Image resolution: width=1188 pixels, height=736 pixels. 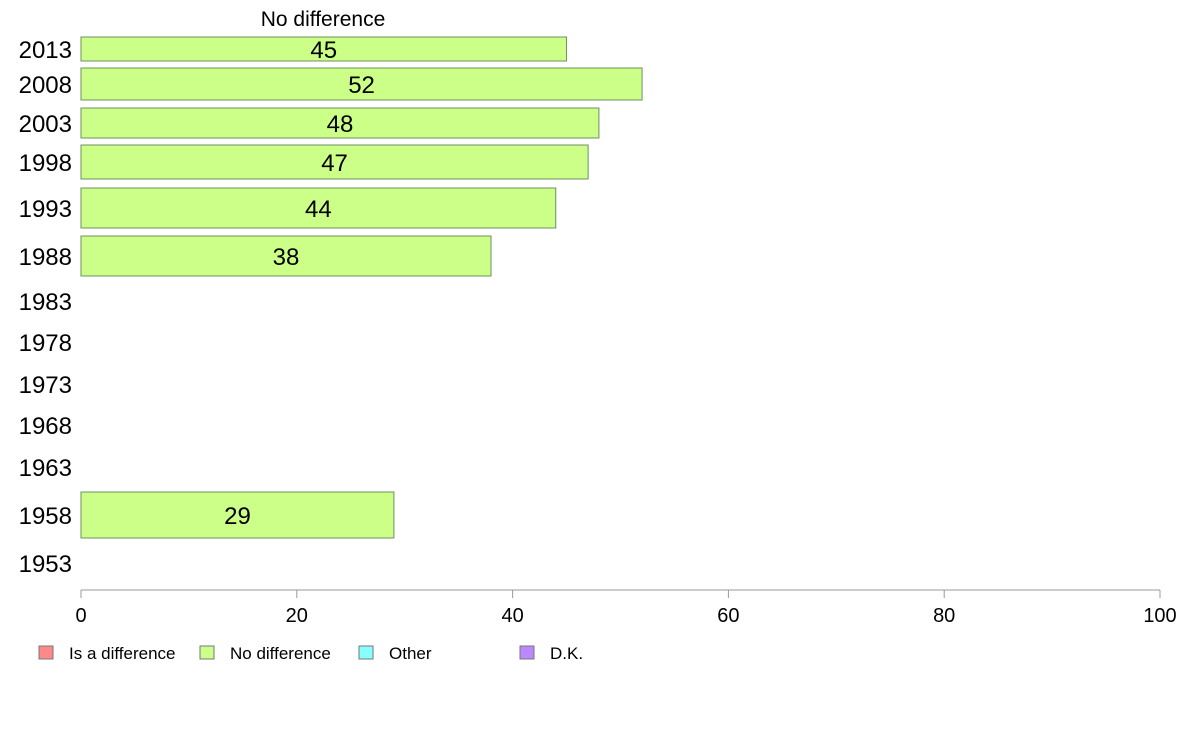 What do you see at coordinates (45, 257) in the screenshot?
I see `year-label-1988: 1988` at bounding box center [45, 257].